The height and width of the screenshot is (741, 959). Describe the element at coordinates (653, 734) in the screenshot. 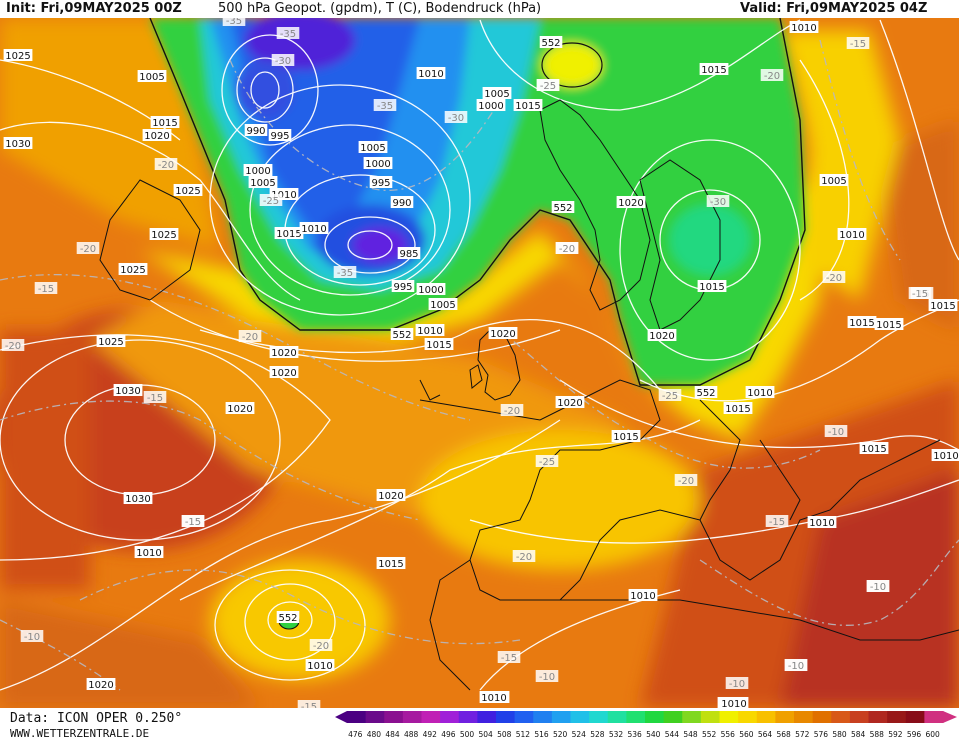

I see `colorbar-tick-label: 540` at that location.